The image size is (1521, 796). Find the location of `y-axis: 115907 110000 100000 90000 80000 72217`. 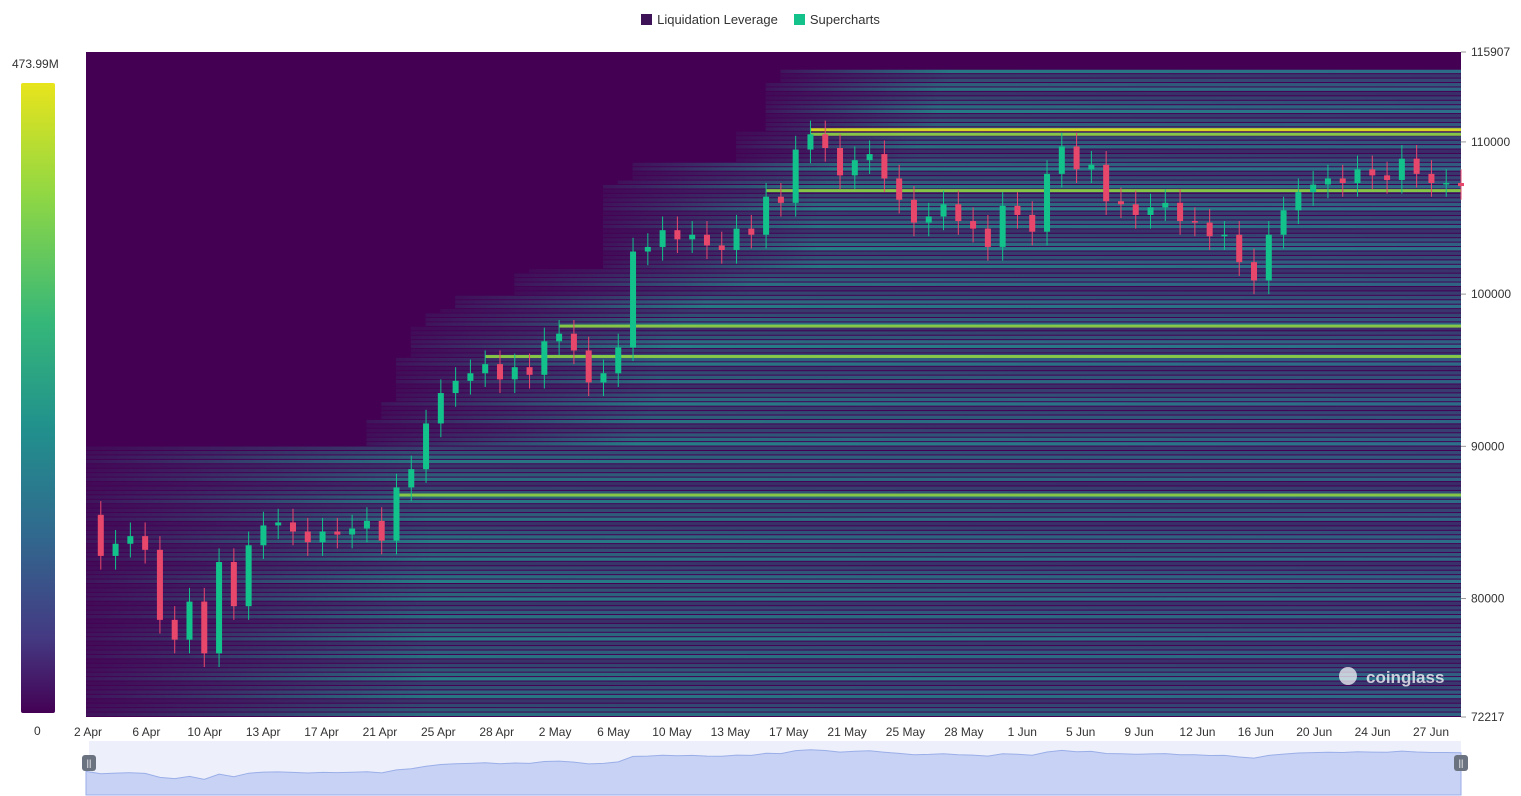

y-axis: 115907 110000 100000 90000 80000 72217 is located at coordinates (1486, 384).